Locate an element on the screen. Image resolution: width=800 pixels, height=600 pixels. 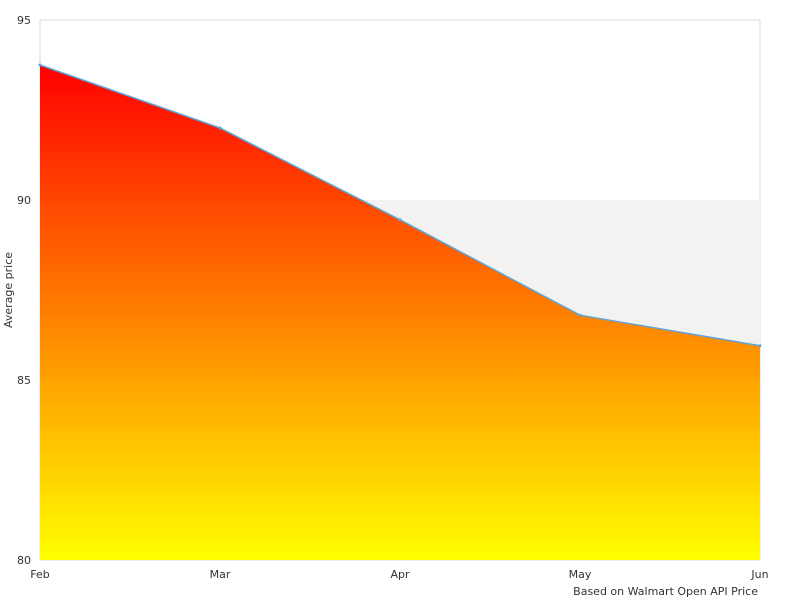
y-tick-label: 95 is located at coordinates (24, 20).